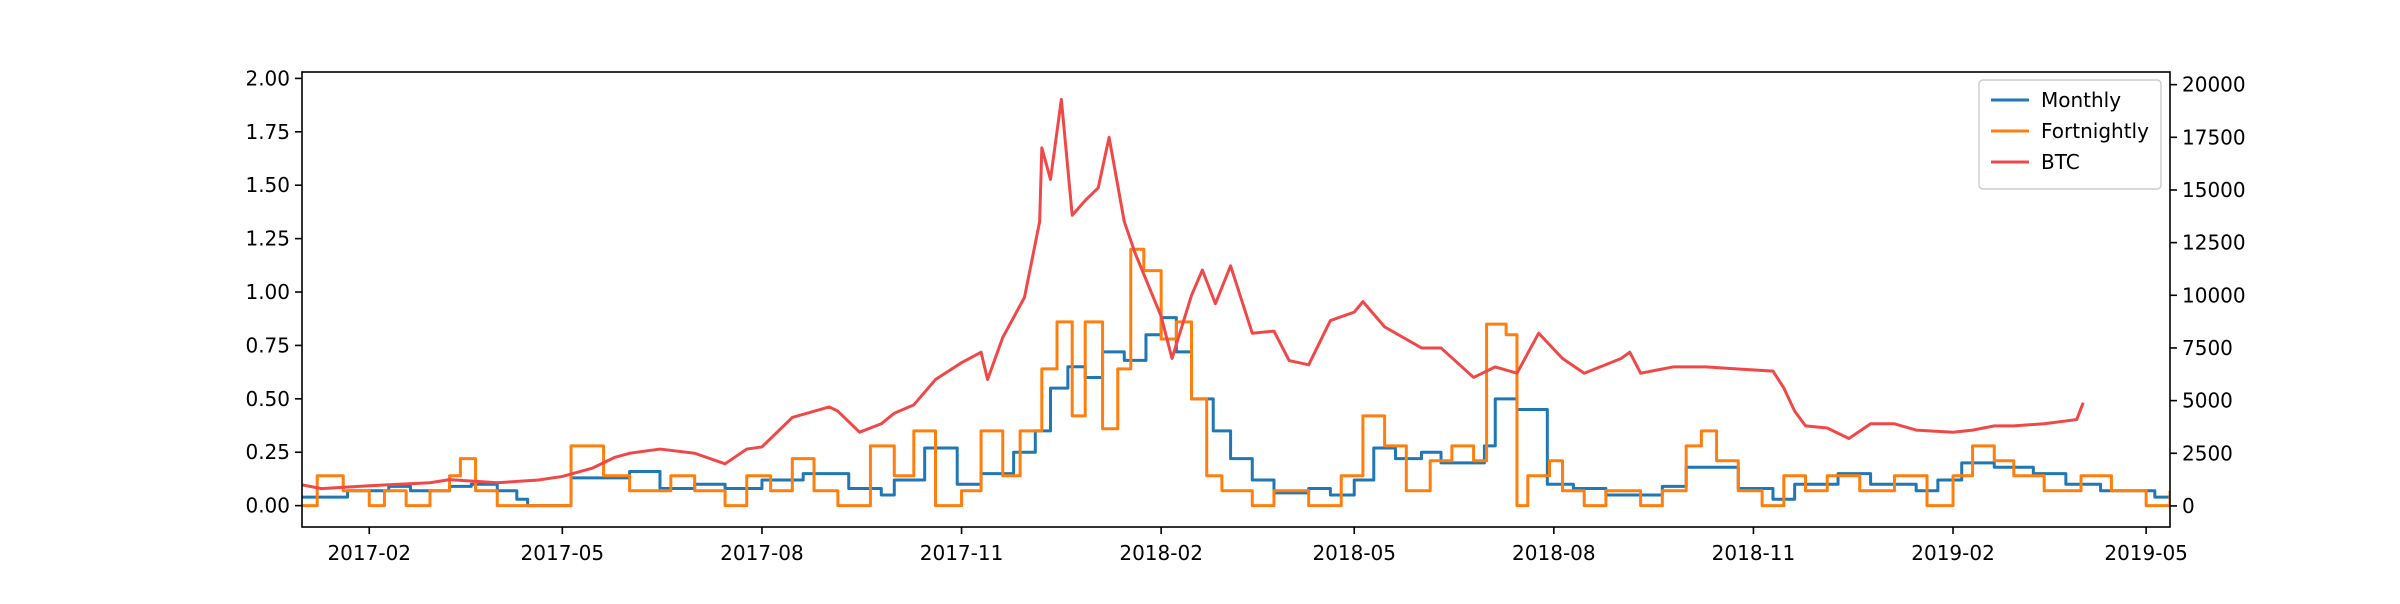 This screenshot has height=604, width=2400. I want to click on y-left-tick-label: 1.25, so click(267, 239).